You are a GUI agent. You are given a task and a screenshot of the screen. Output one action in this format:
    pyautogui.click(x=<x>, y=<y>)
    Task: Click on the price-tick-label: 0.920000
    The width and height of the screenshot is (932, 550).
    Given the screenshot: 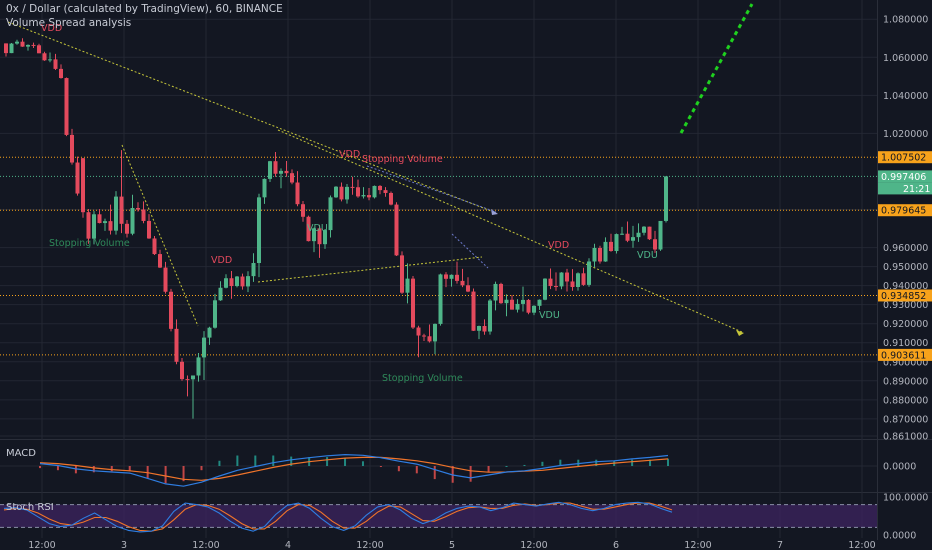 What is the action you would take?
    pyautogui.click(x=905, y=324)
    